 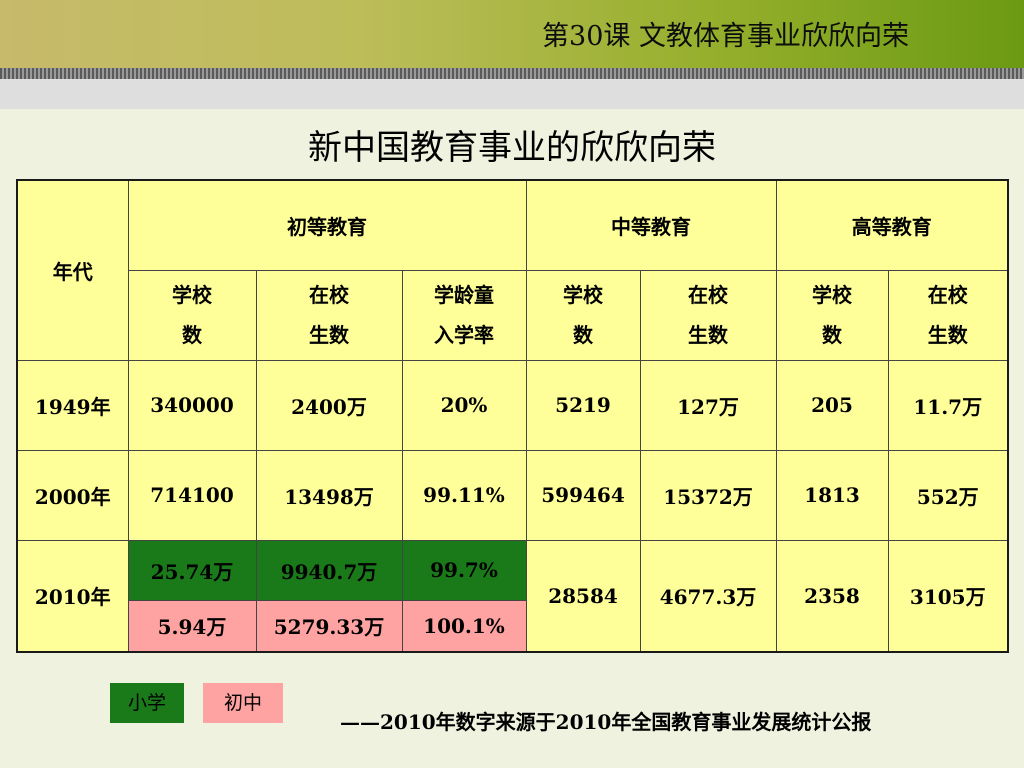 What do you see at coordinates (329, 495) in the screenshot?
I see `table-cell: 13498万` at bounding box center [329, 495].